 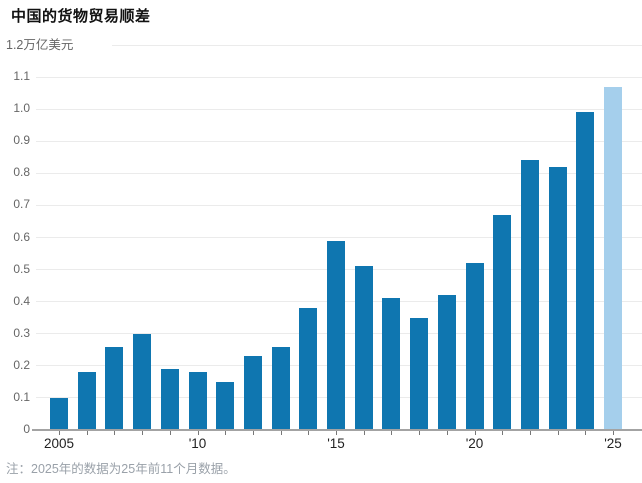 I want to click on x-tick-label: '20, so click(x=474, y=443).